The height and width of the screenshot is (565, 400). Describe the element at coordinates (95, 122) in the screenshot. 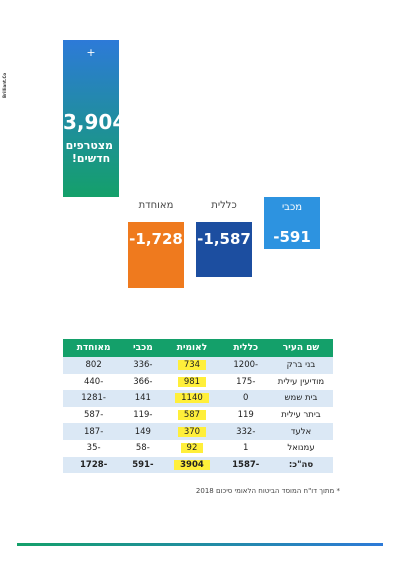

I see `bar-value-leumit: 3,904` at that location.